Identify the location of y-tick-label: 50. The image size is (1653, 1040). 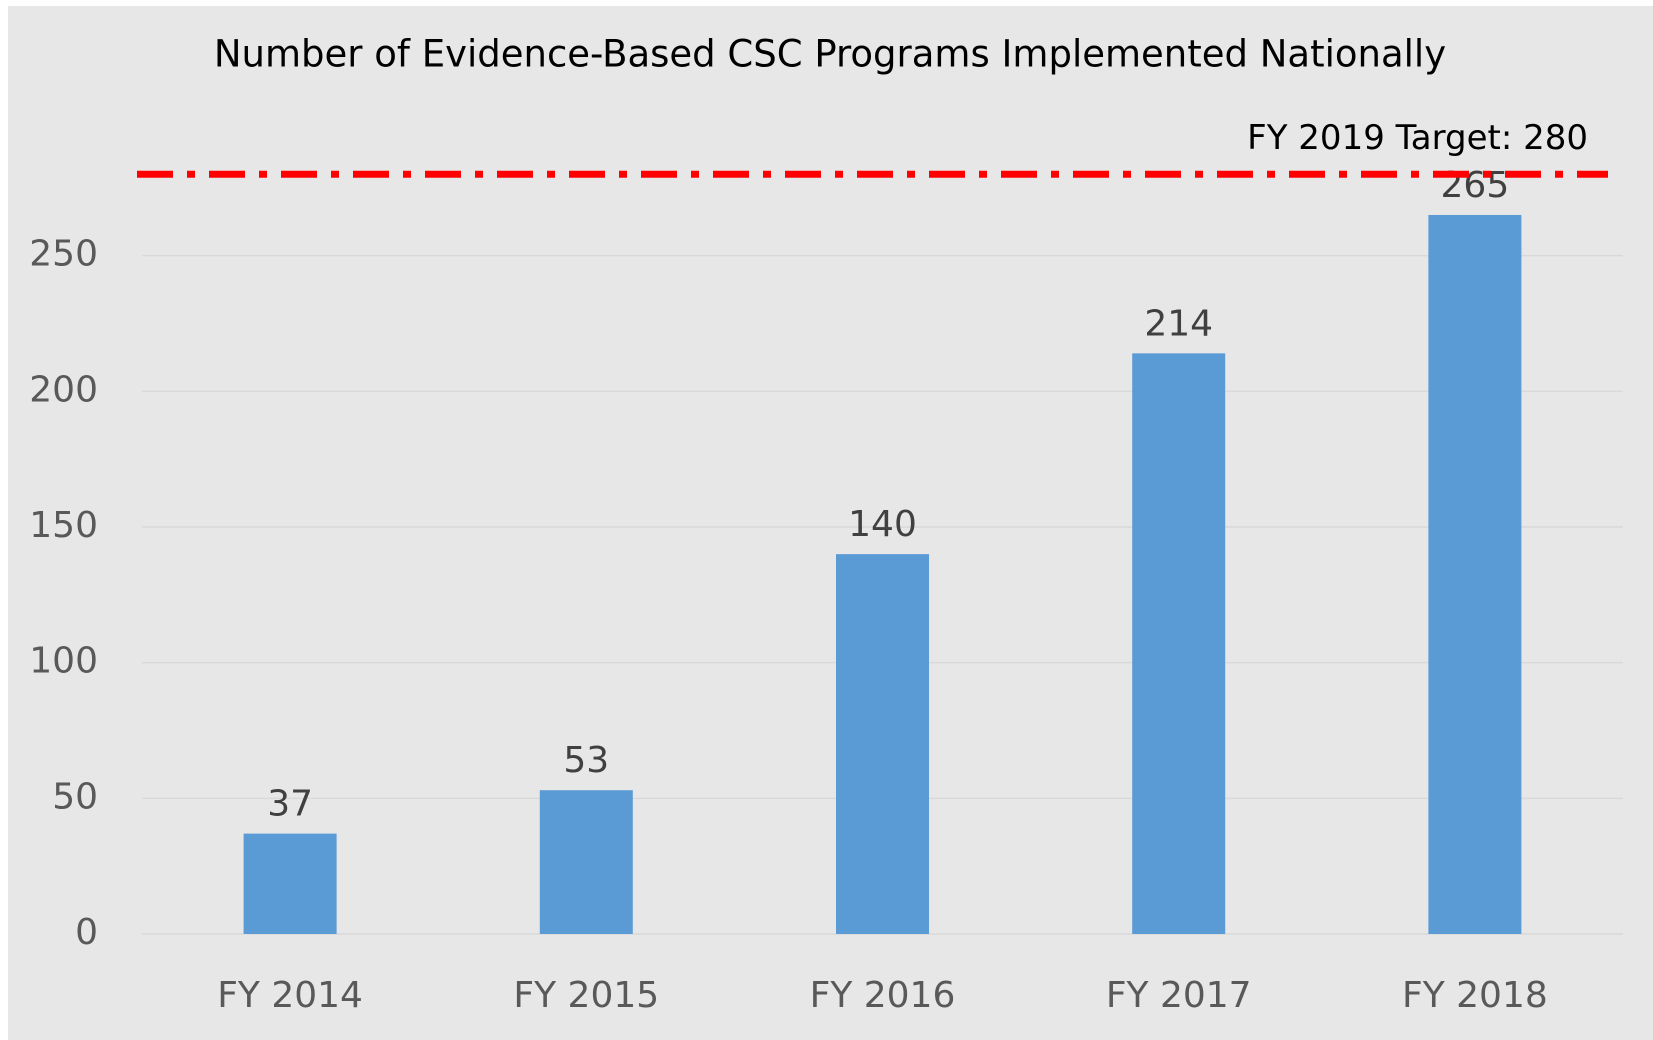
(75, 796).